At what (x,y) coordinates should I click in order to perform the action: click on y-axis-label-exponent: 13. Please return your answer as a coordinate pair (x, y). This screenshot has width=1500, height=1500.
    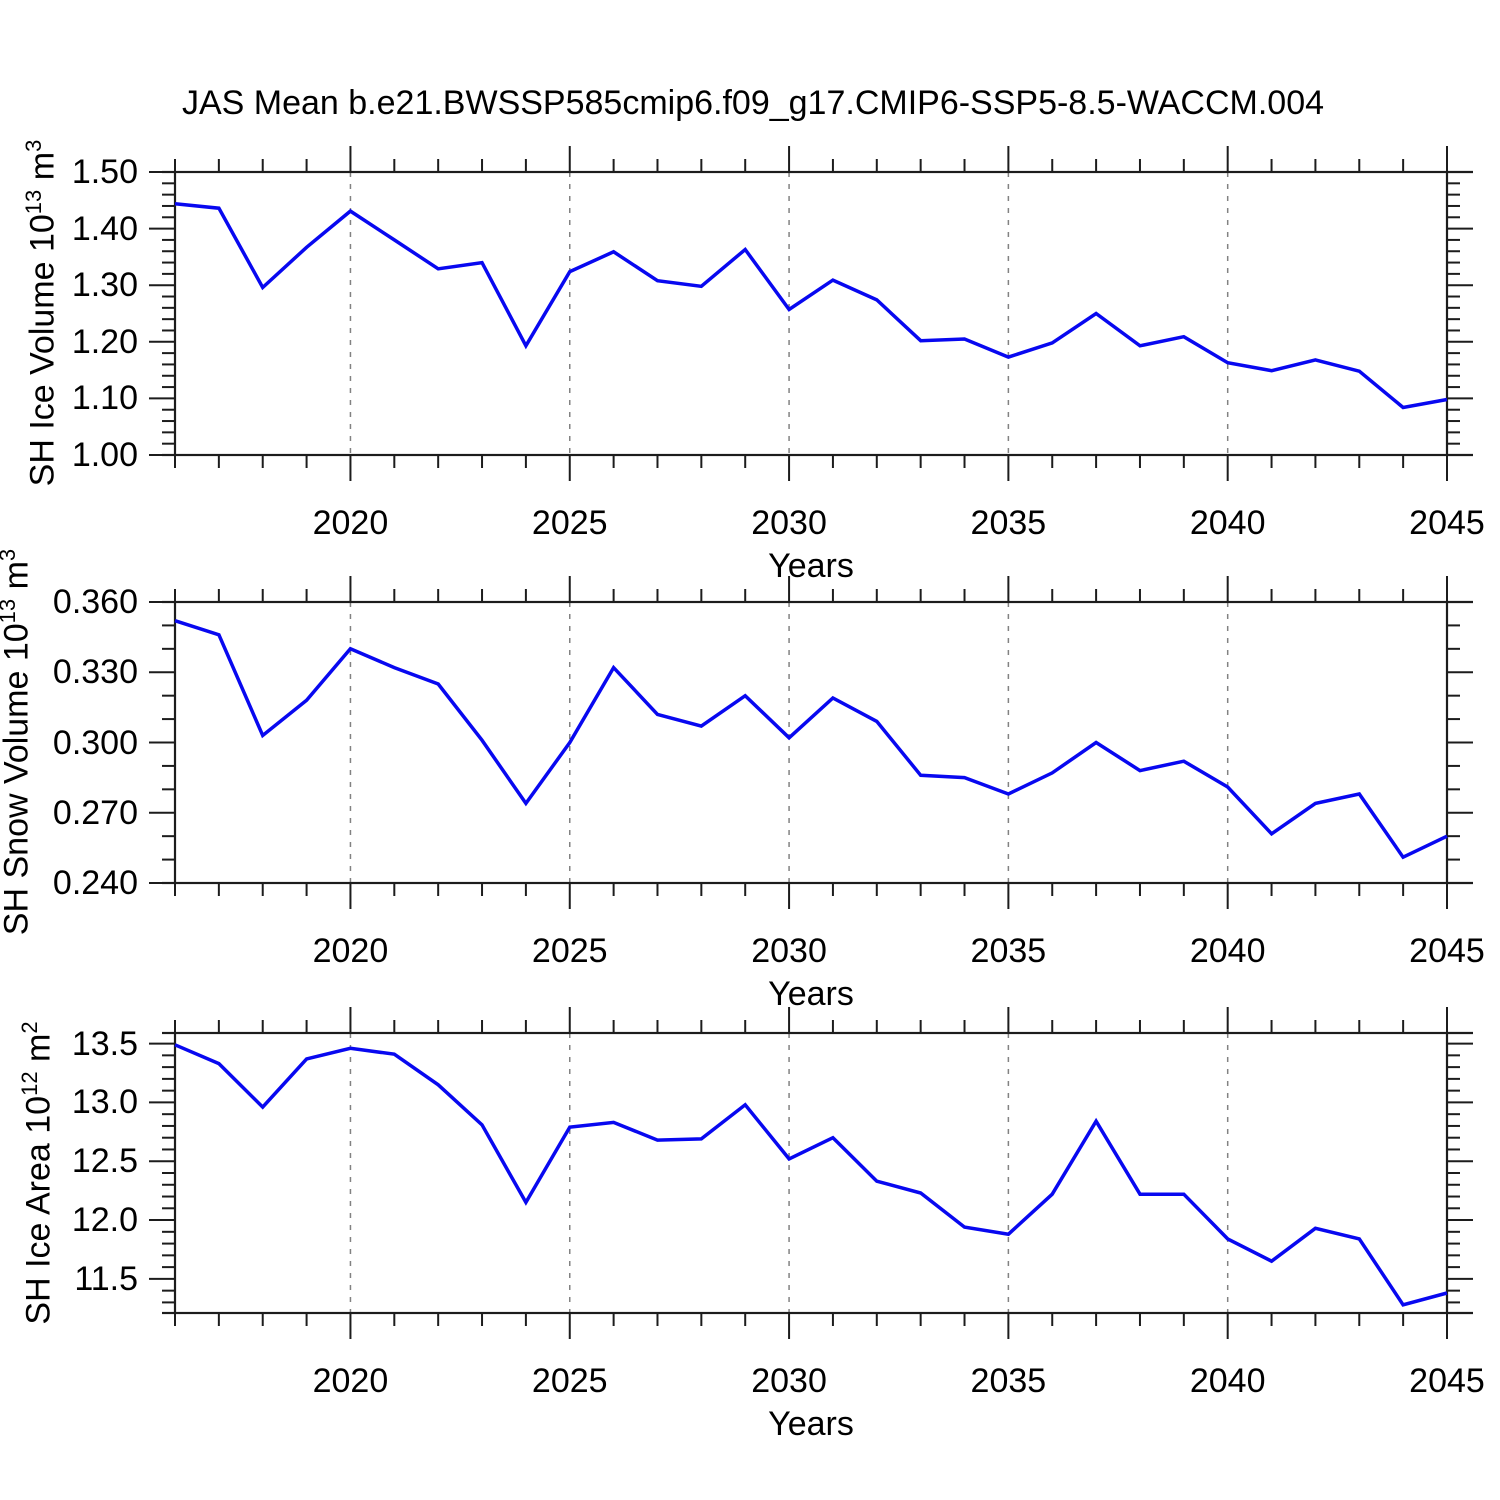
    Looking at the image, I should click on (10, 611).